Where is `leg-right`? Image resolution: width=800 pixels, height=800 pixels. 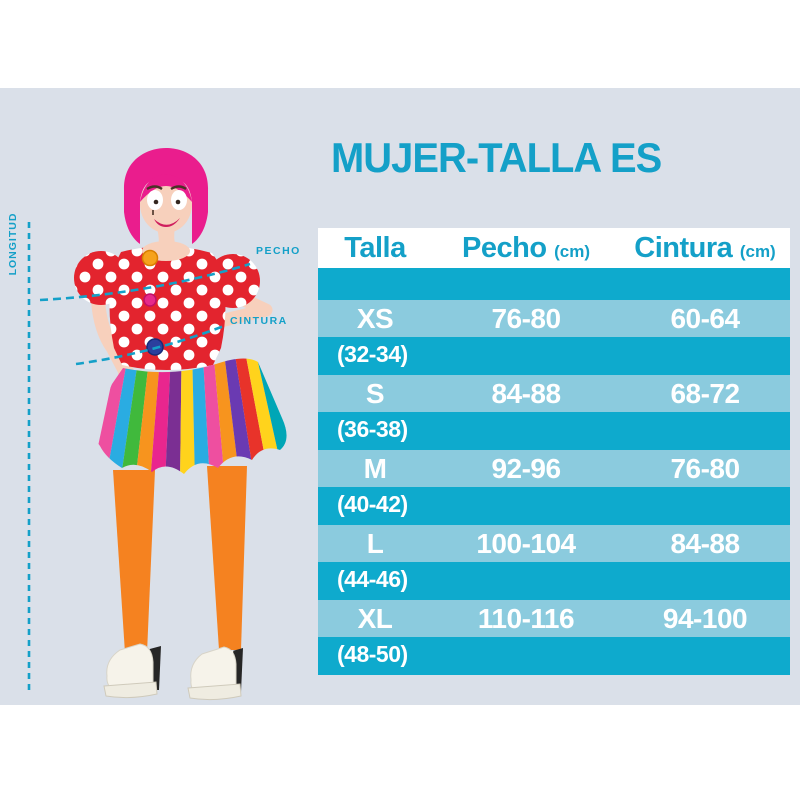
leg-right is located at coordinates (227, 558).